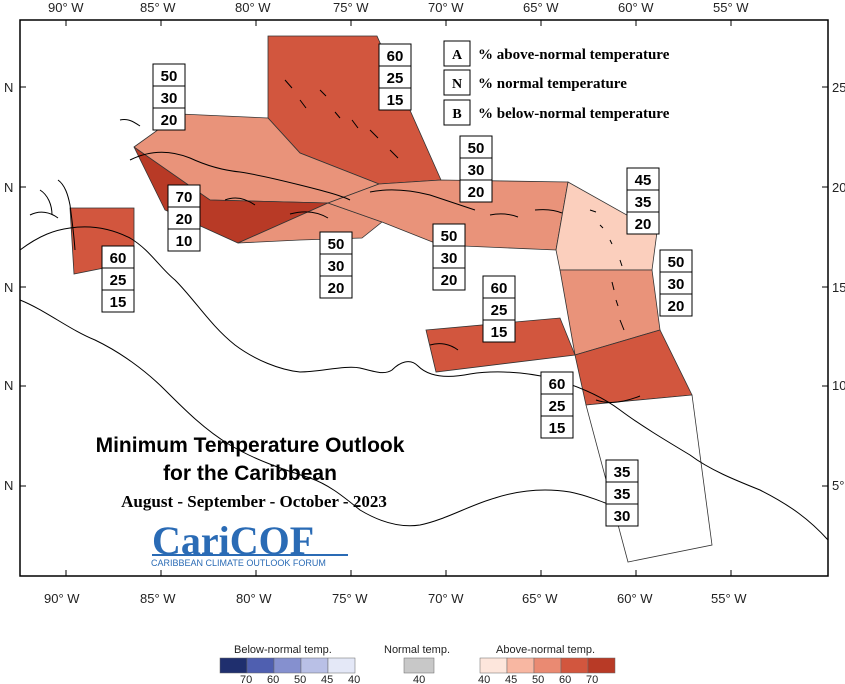 The height and width of the screenshot is (684, 845). Describe the element at coordinates (540, 598) in the screenshot. I see `lon-label: 65° W` at that location.